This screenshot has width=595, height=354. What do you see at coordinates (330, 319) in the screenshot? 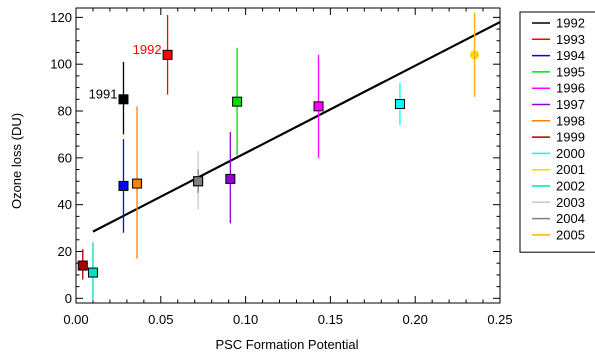
I see `x-tick-label: 0.15` at bounding box center [330, 319].